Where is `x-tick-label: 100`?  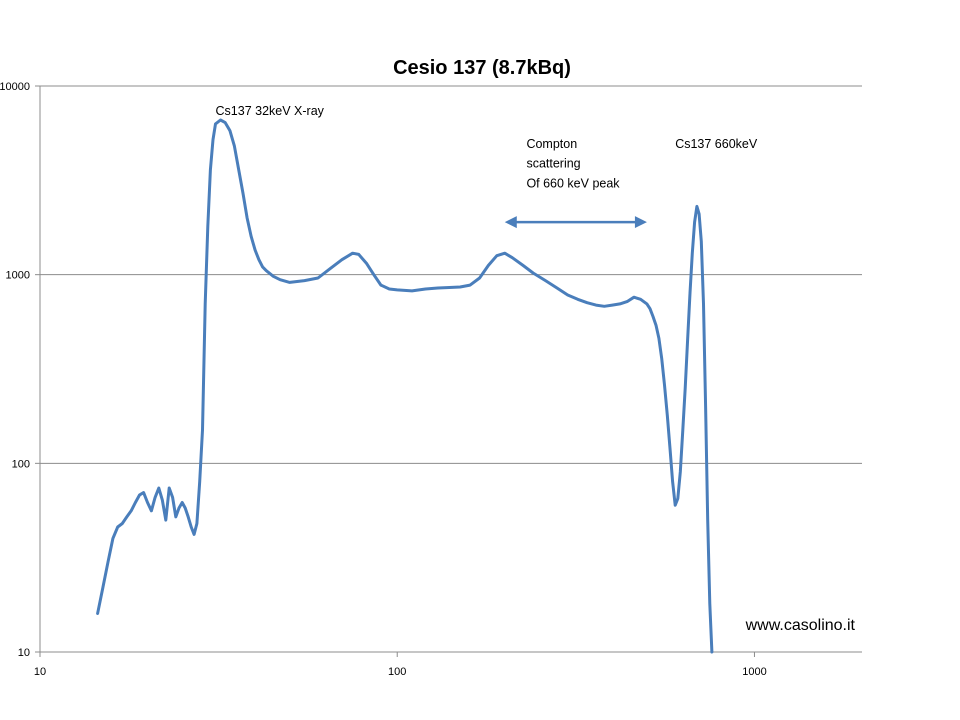
x-tick-label: 100 is located at coordinates (397, 672).